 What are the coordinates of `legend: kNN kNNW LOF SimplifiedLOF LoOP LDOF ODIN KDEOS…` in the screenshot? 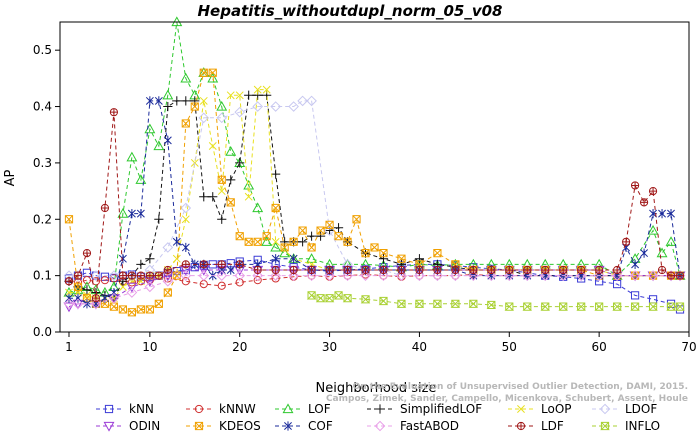 It's located at (378, 417).